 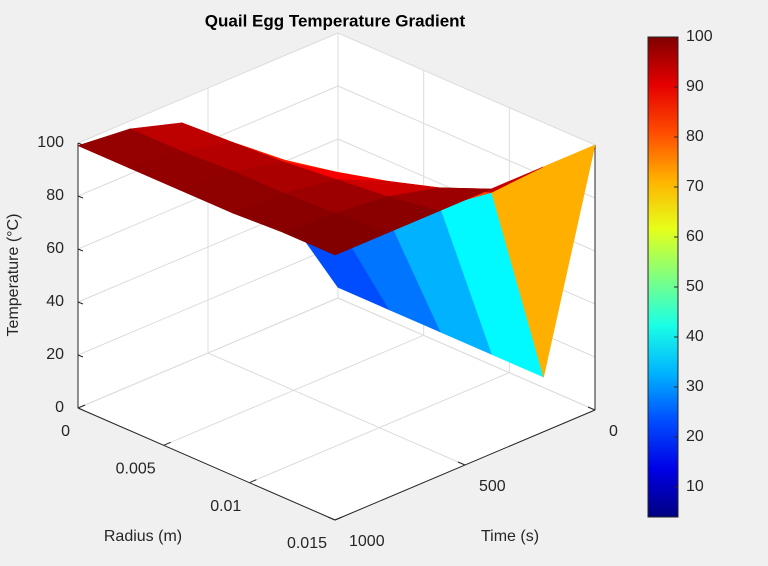 I want to click on y-tick-label: 1000, so click(x=367, y=541).